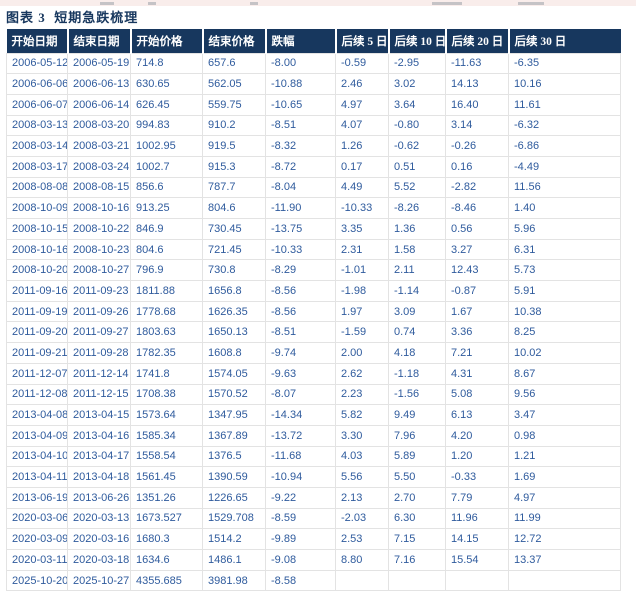 The height and width of the screenshot is (592, 636). Describe the element at coordinates (166, 373) in the screenshot. I see `table-cell: 1741.8` at that location.